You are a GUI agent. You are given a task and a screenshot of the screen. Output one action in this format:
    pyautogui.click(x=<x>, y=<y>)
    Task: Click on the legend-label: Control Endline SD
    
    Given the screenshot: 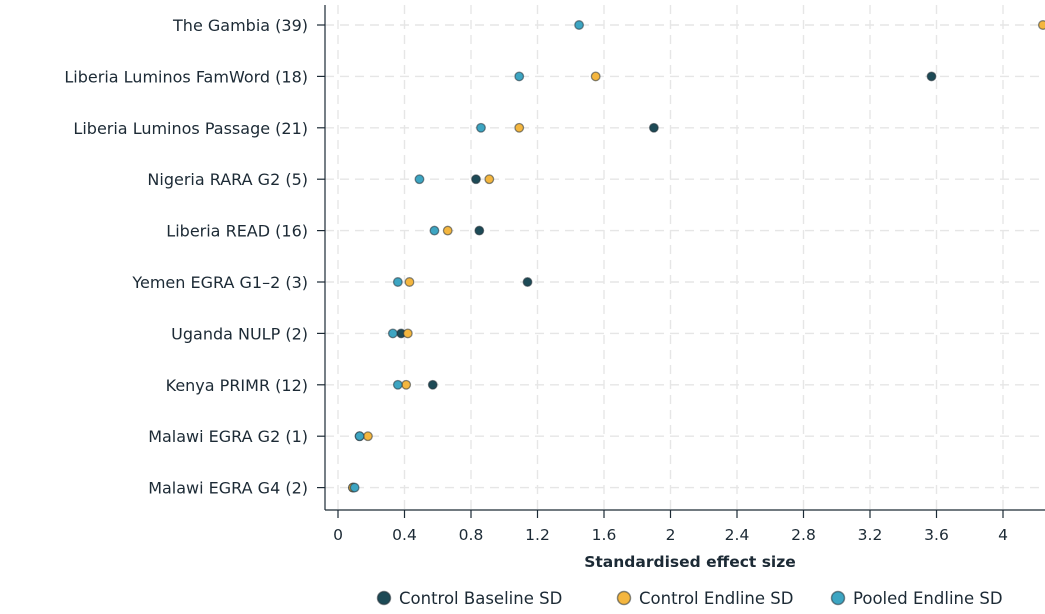 What is the action you would take?
    pyautogui.click(x=716, y=598)
    